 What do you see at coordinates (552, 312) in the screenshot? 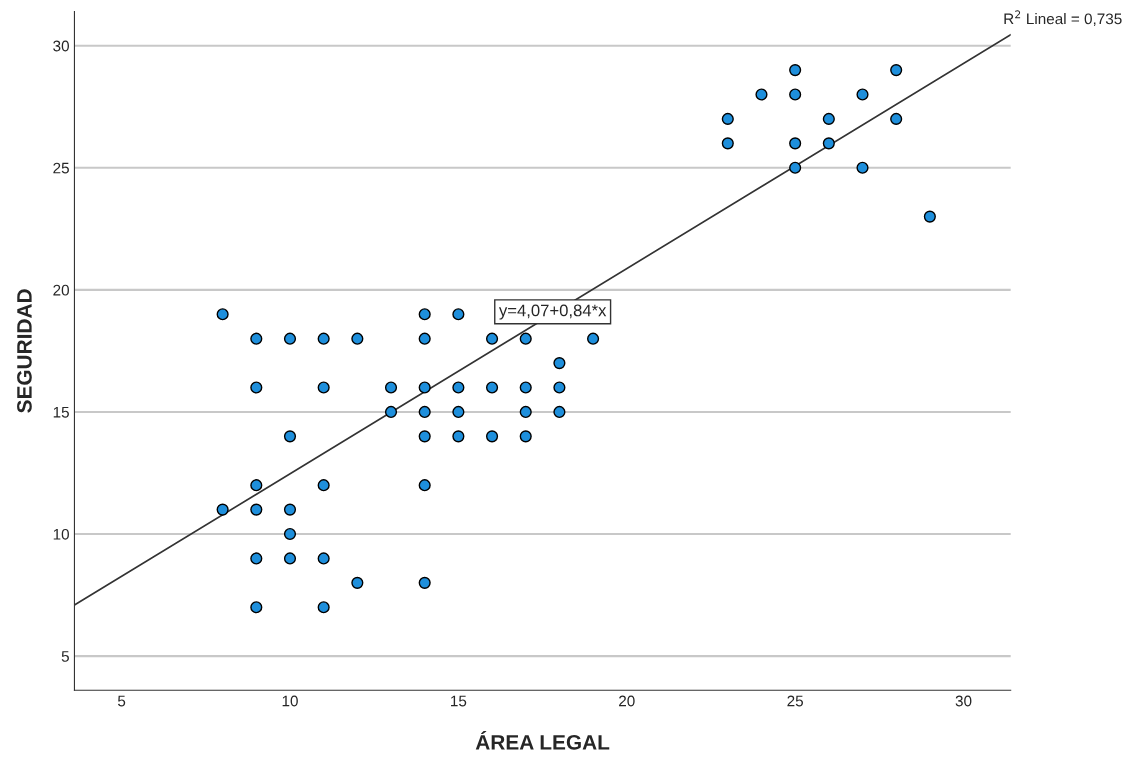
I see `annotation: y=4,07+0,84*x` at bounding box center [552, 312].